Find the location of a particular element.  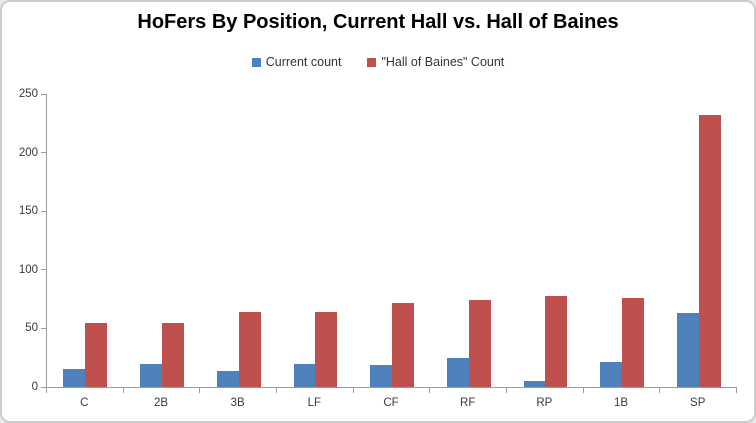

legend-item-hall-of-baines-count: "Hall of Baines" Count is located at coordinates (435, 62).